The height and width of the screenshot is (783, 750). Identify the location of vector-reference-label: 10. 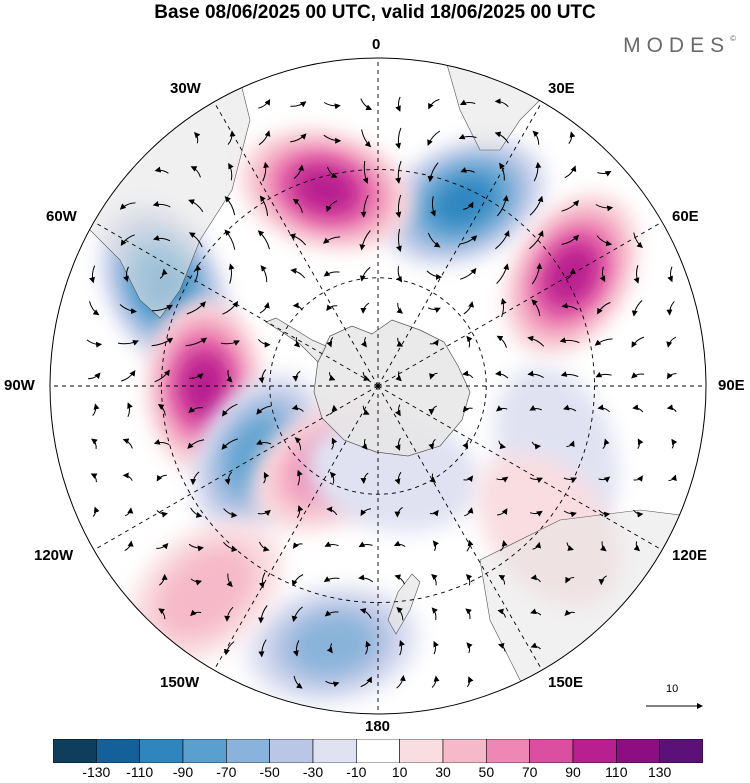
(672, 689).